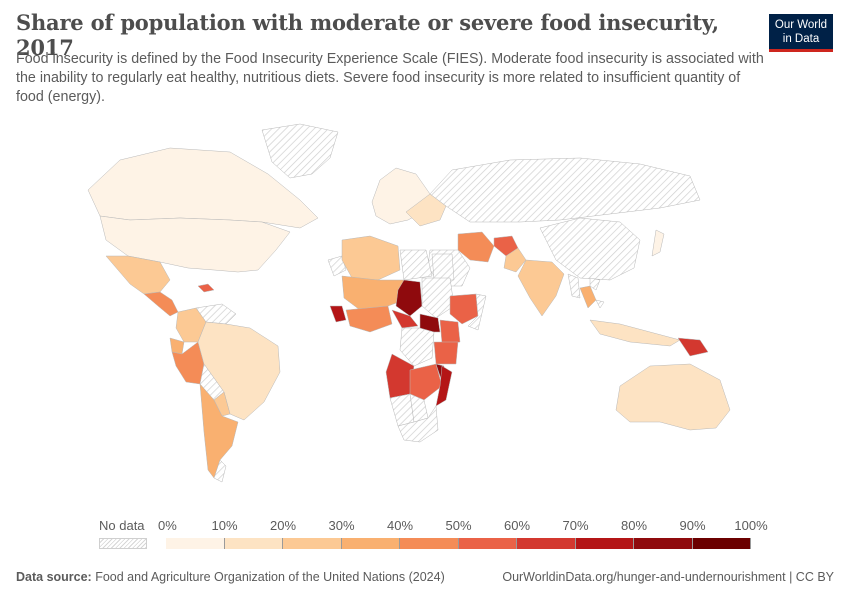 The height and width of the screenshot is (600, 850). I want to click on country-western-sahara, so click(337, 266).